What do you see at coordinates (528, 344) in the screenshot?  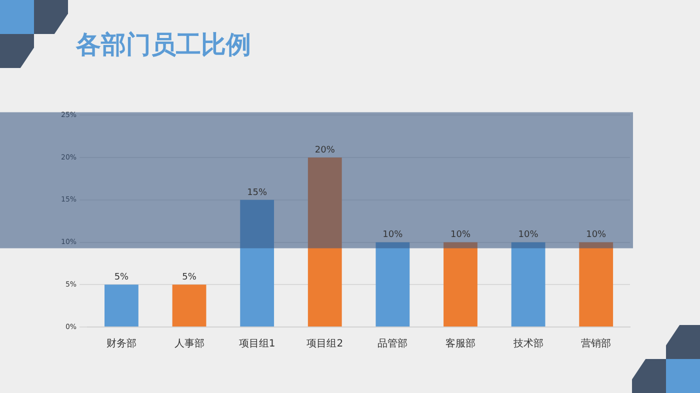 I see `x-tick-label: 技术部` at bounding box center [528, 344].